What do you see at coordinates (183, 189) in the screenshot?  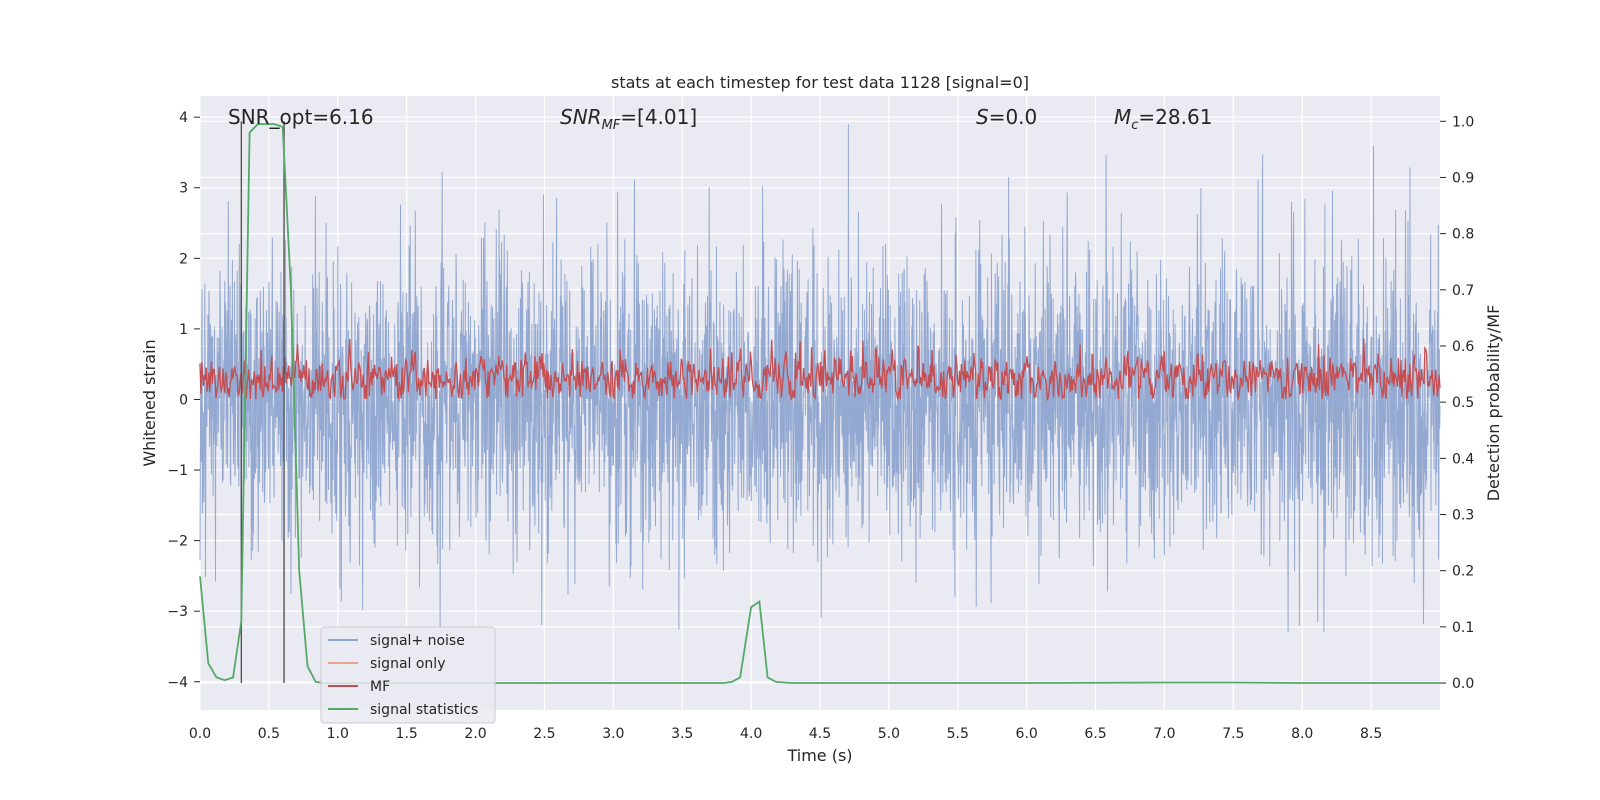 I see `y-tick-label: 3` at bounding box center [183, 189].